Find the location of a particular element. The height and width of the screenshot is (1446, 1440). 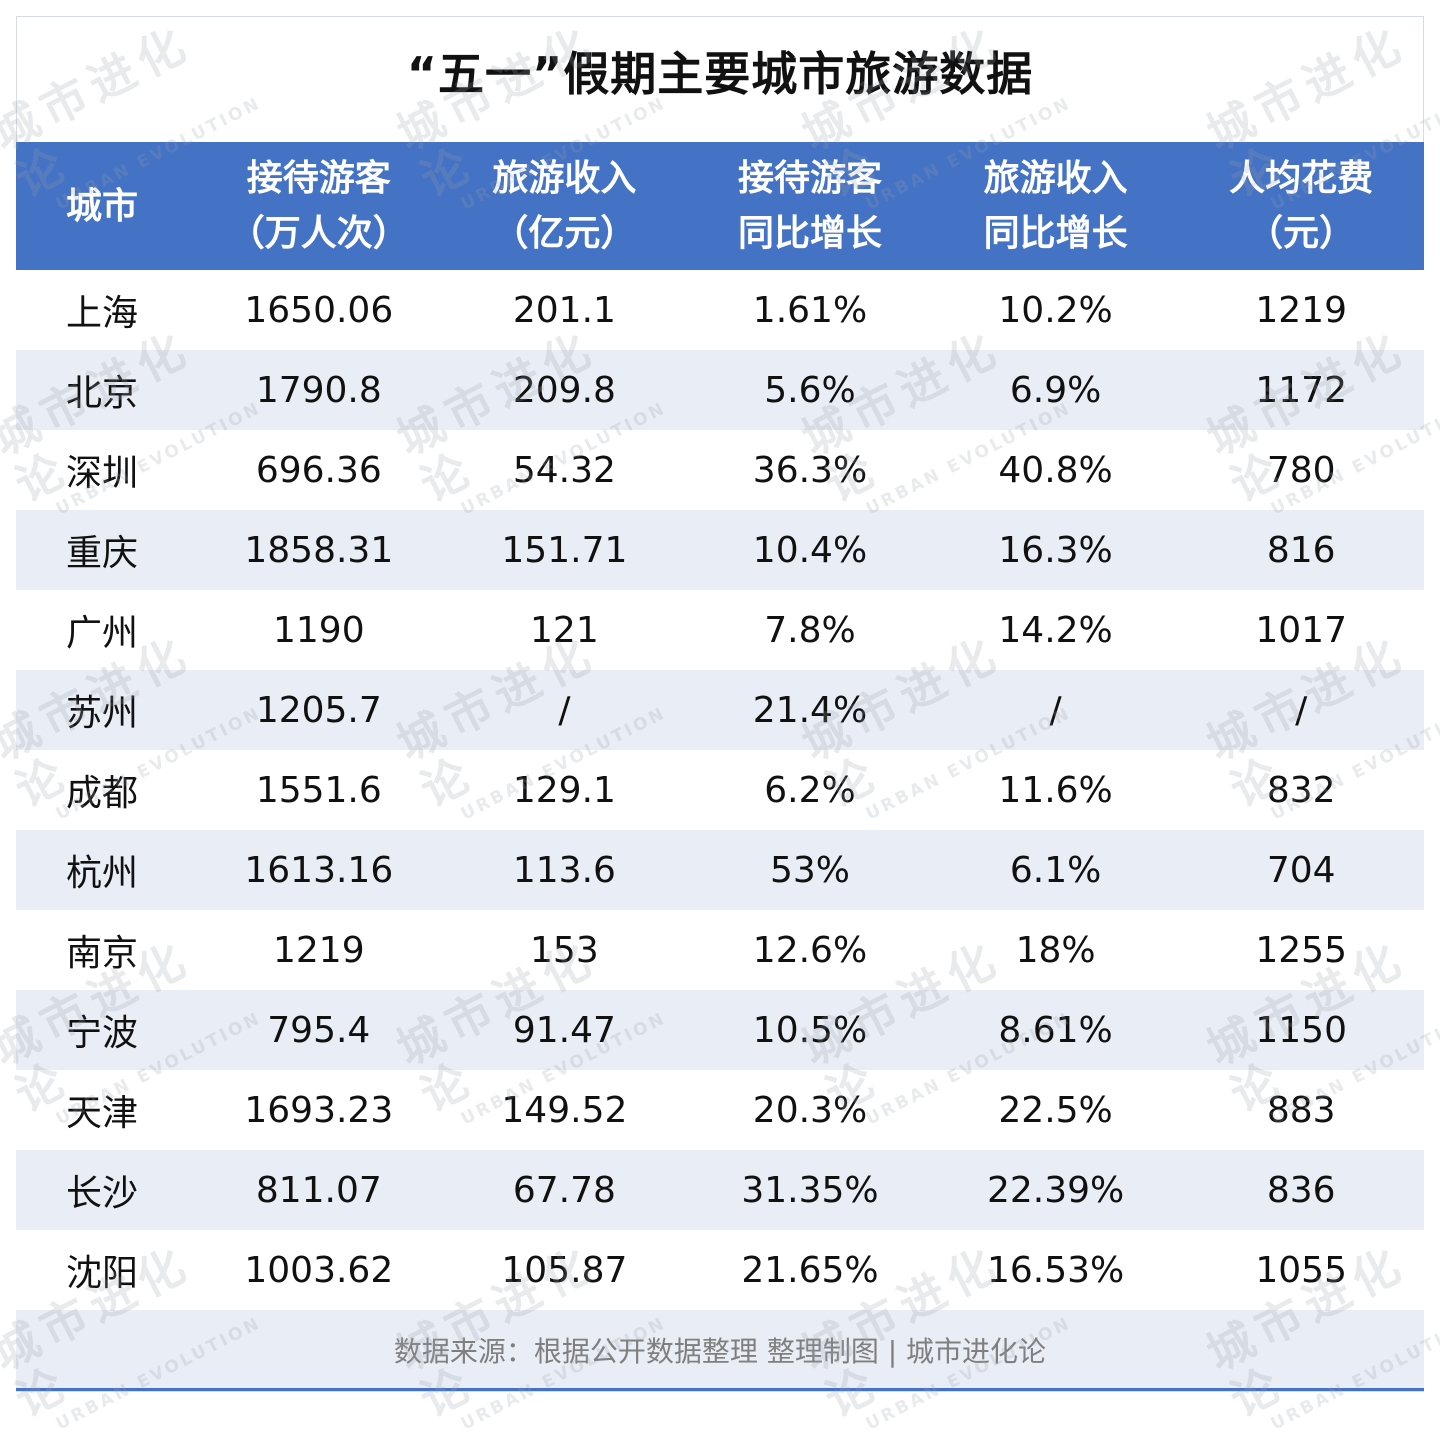

cell-per-capita: 1172 is located at coordinates (1301, 390).